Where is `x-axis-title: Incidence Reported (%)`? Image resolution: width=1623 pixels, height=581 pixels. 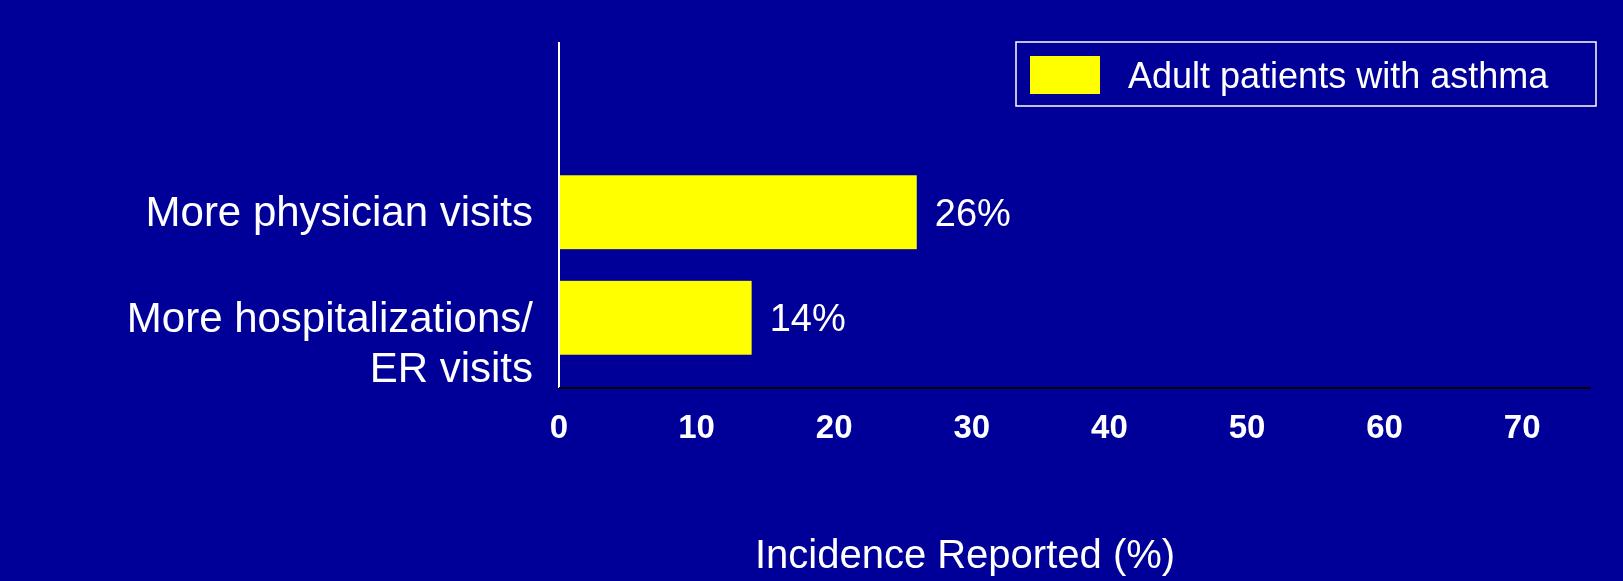
x-axis-title: Incidence Reported (%) is located at coordinates (965, 554).